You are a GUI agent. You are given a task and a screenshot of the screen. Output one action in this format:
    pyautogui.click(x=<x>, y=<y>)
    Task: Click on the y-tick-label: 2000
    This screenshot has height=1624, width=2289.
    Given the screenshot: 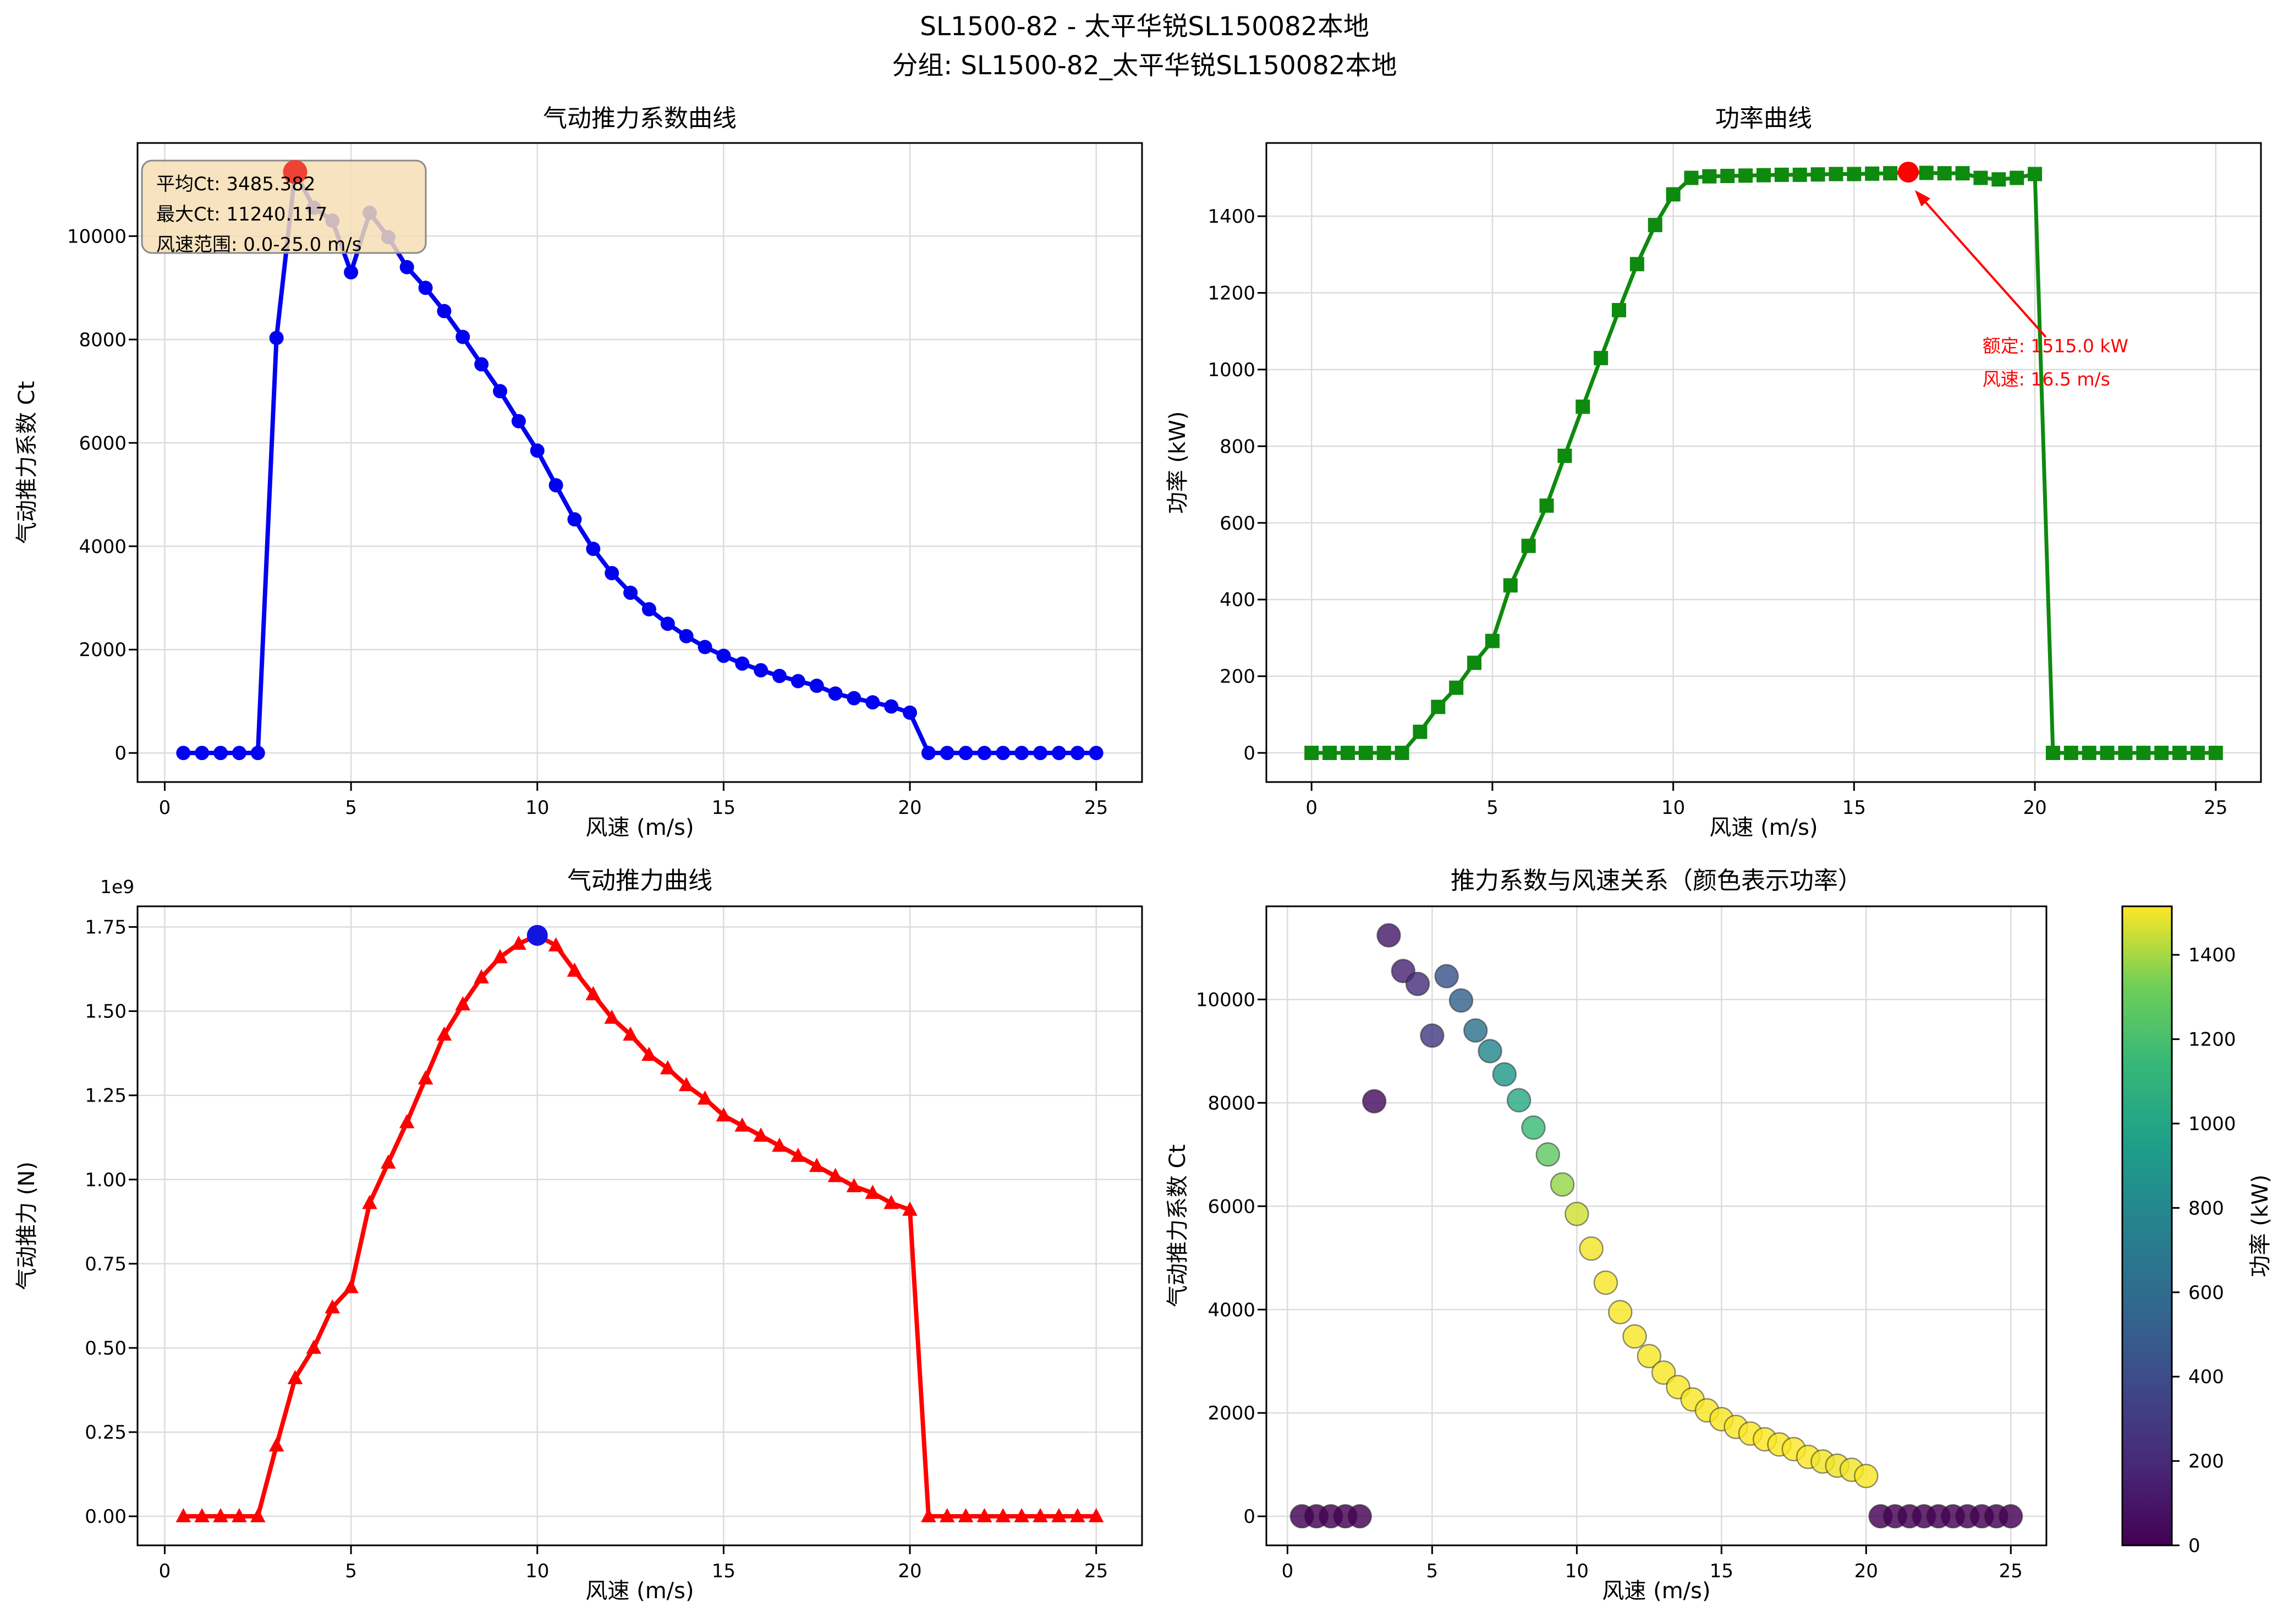 What is the action you would take?
    pyautogui.click(x=103, y=650)
    